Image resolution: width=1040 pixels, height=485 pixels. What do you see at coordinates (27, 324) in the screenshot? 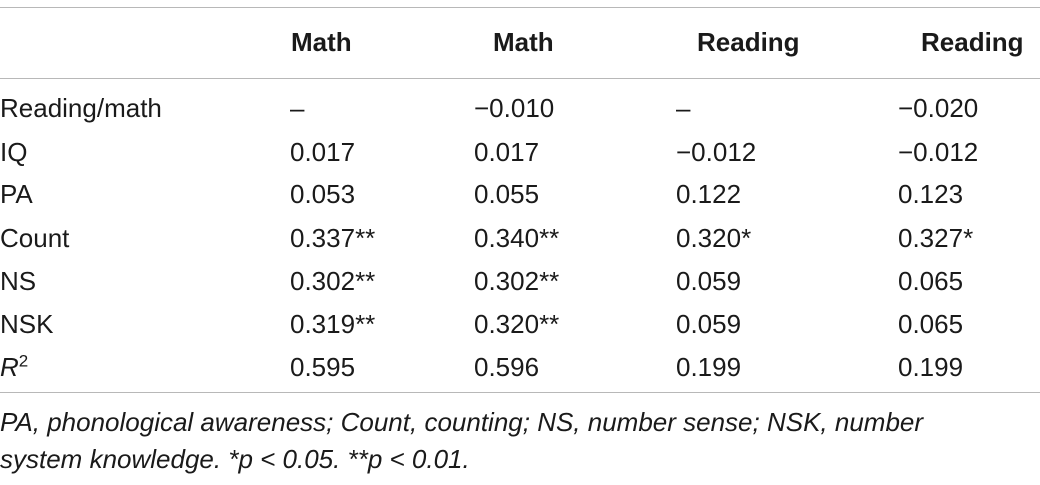
I see `row-label: NSK` at bounding box center [27, 324].